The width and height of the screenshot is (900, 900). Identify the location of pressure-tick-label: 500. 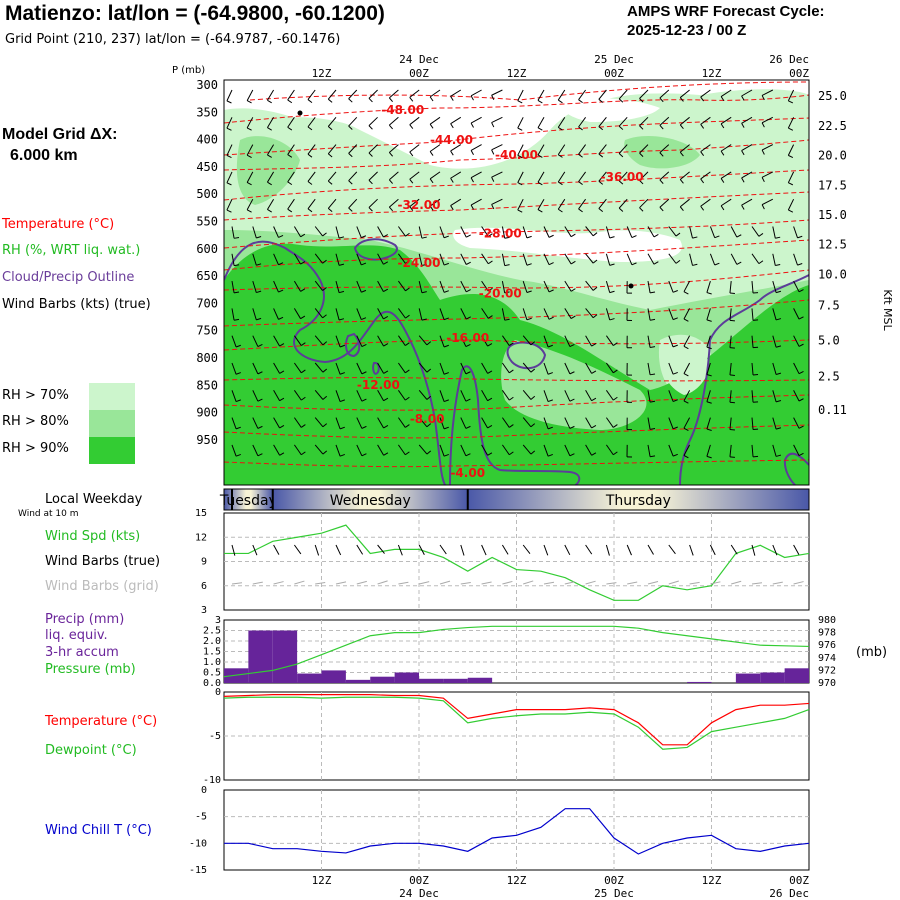
(207, 194).